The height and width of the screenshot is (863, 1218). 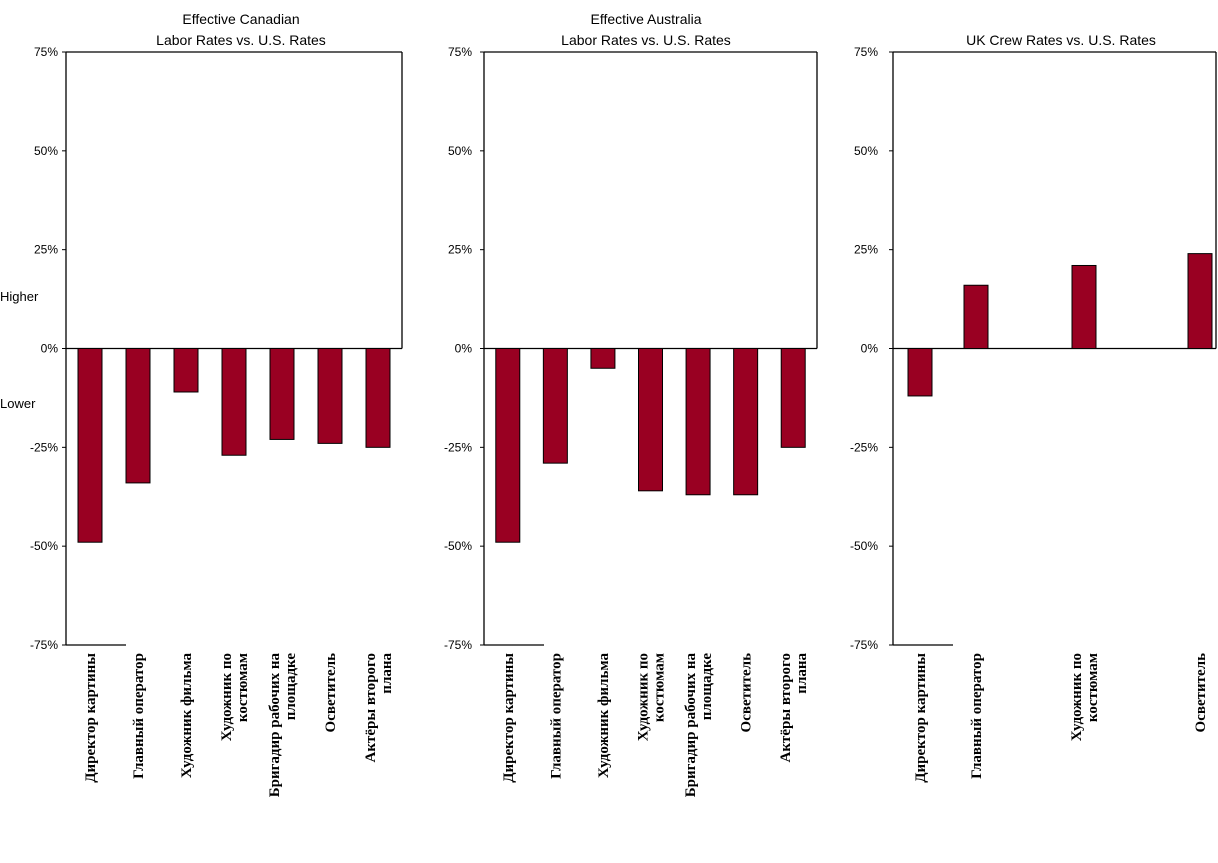 What do you see at coordinates (19, 296) in the screenshot?
I see `higher-label: Higher` at bounding box center [19, 296].